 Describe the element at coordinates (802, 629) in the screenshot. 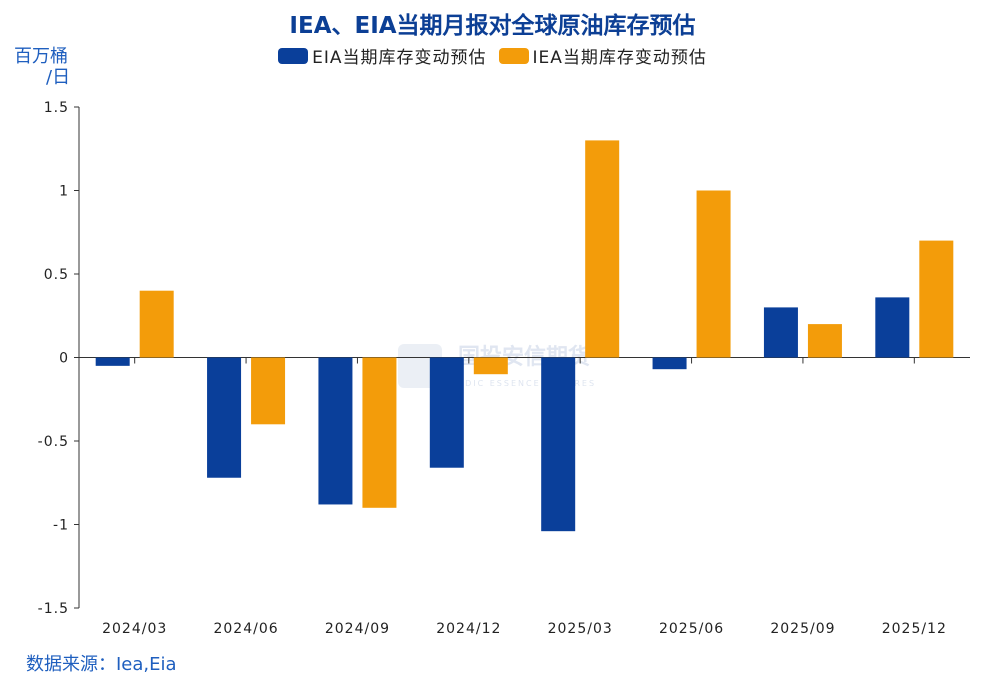

I see `x-tick-label: 2025/09` at that location.